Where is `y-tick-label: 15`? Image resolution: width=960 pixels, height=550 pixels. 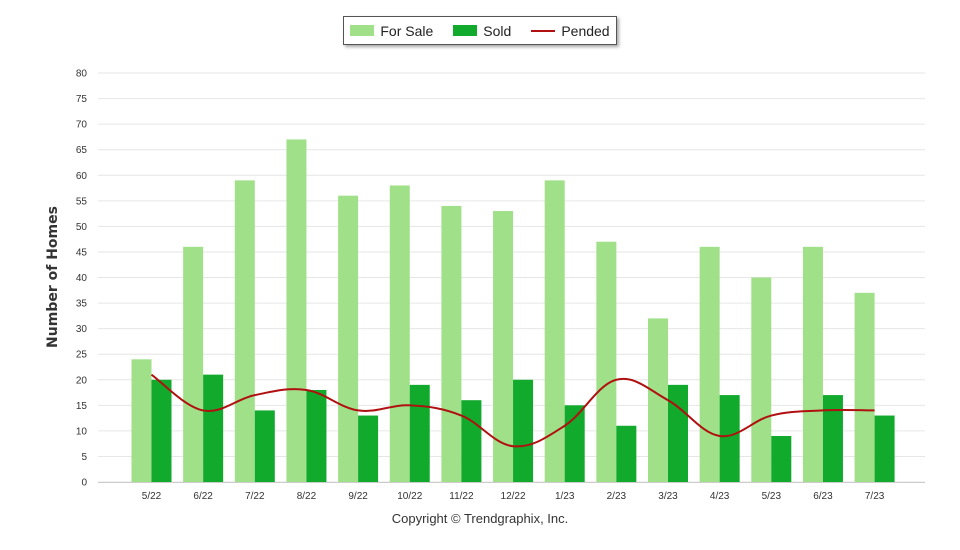
y-tick-label: 15 is located at coordinates (82, 406).